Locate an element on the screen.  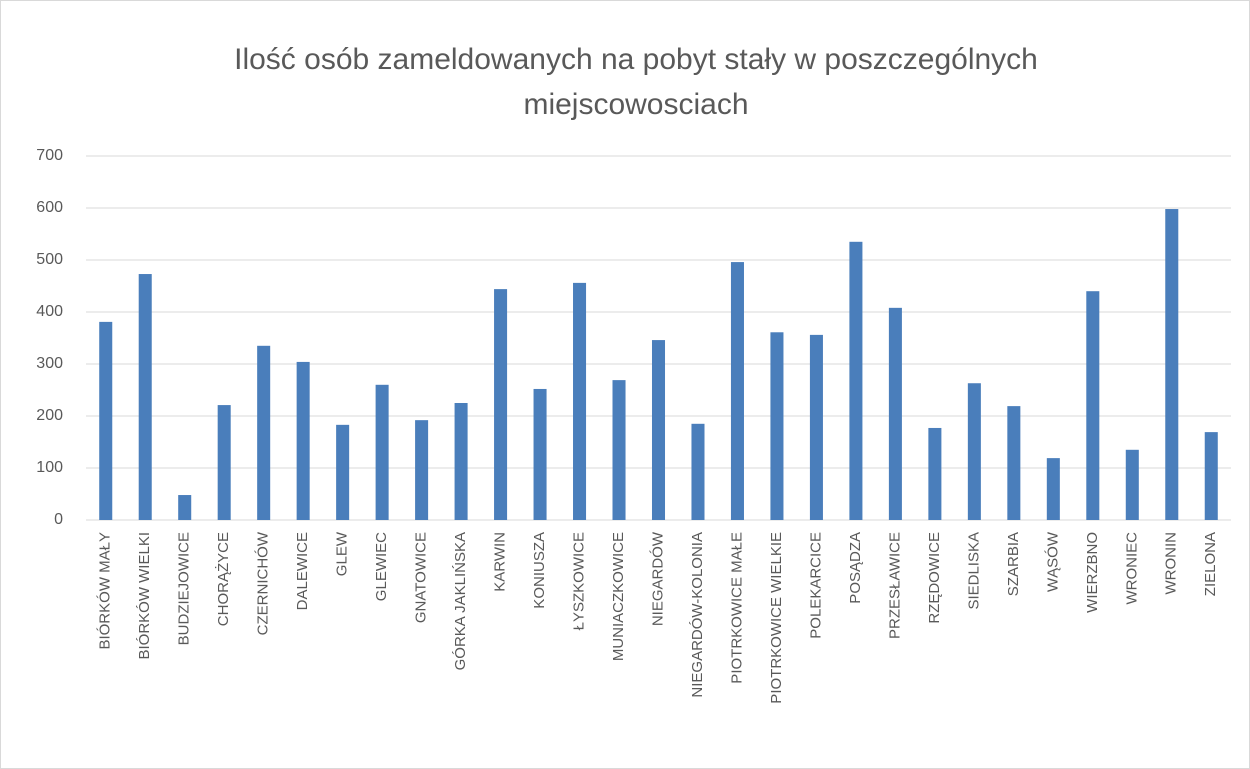
x-tick-label: POLEKARCICE is located at coordinates (815, 585).